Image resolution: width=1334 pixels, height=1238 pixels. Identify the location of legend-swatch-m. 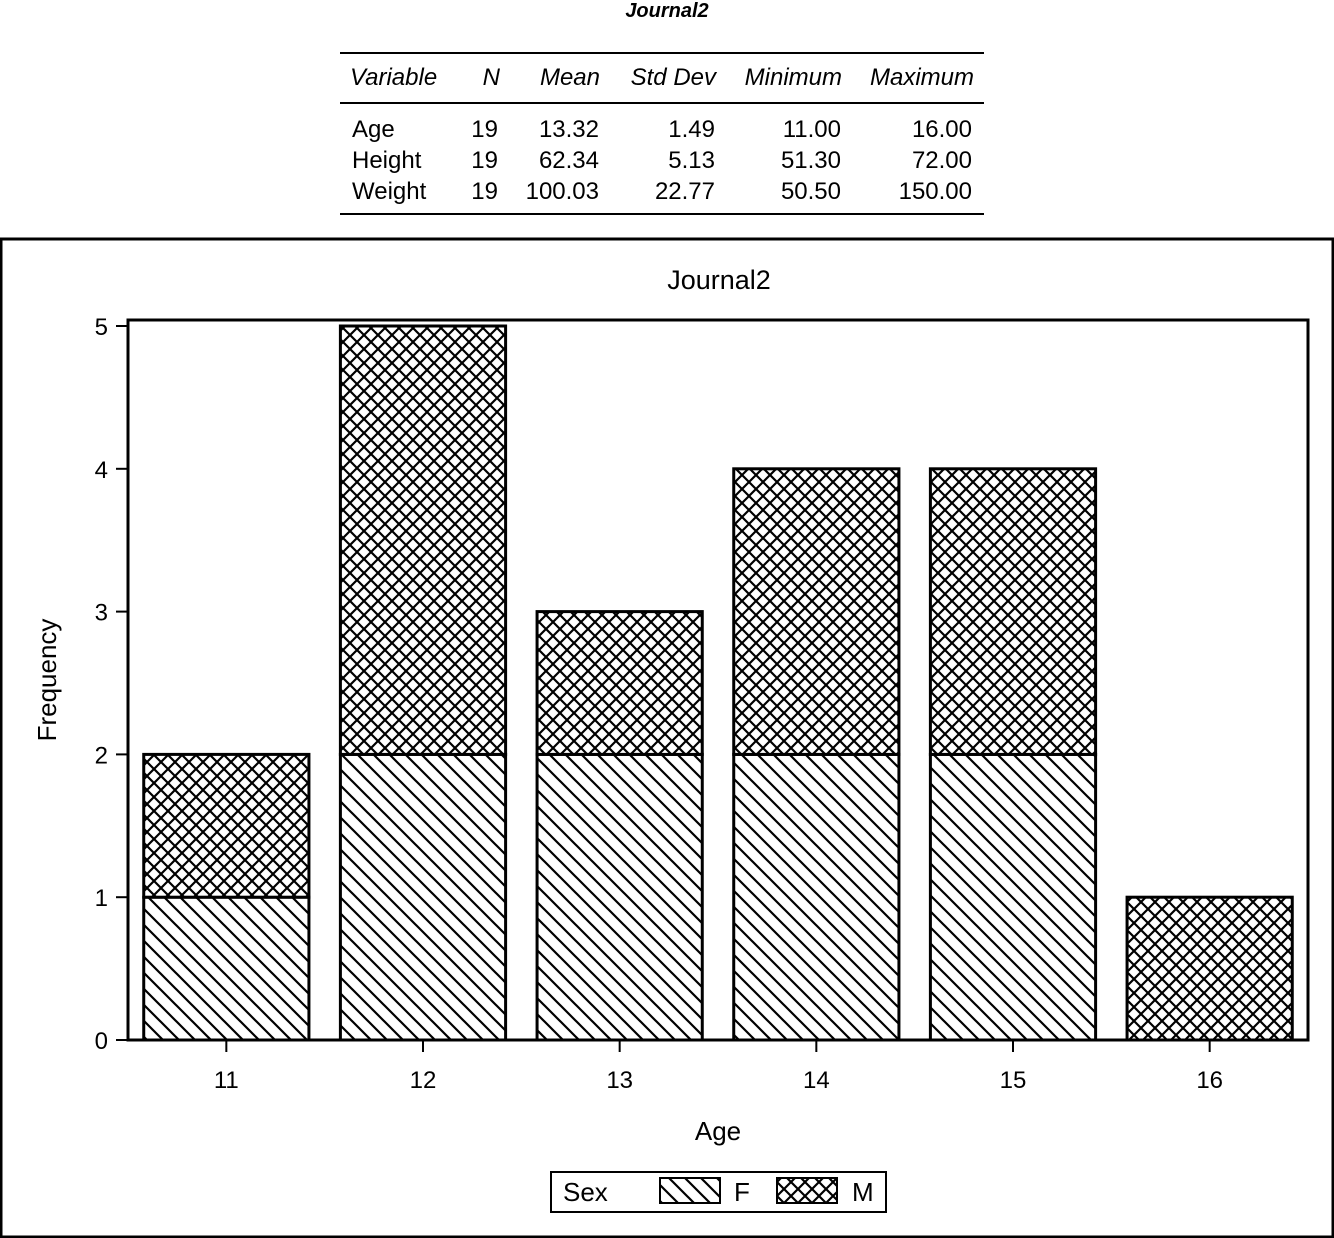
(807, 1190).